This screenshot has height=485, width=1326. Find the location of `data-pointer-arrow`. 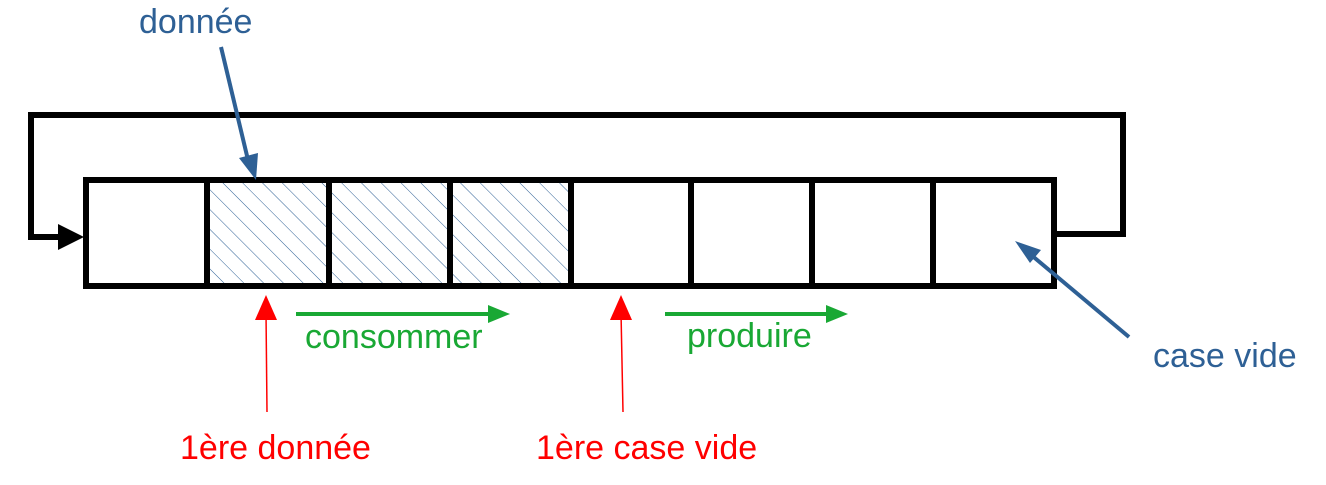

data-pointer-arrow is located at coordinates (234, 103).